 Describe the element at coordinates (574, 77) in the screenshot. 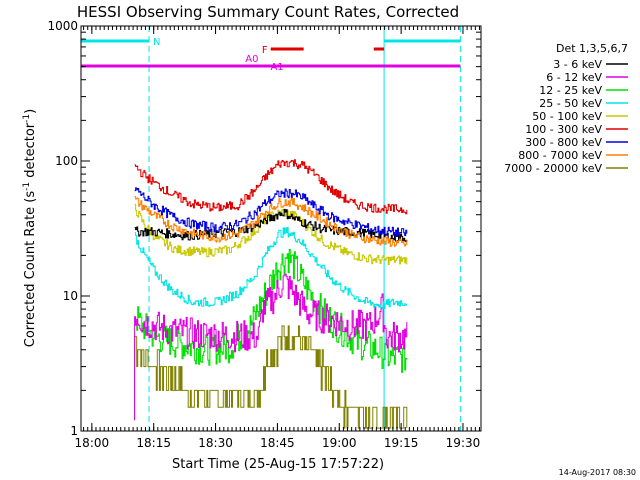

I see `legend-entry: 6 - 12 keV` at that location.